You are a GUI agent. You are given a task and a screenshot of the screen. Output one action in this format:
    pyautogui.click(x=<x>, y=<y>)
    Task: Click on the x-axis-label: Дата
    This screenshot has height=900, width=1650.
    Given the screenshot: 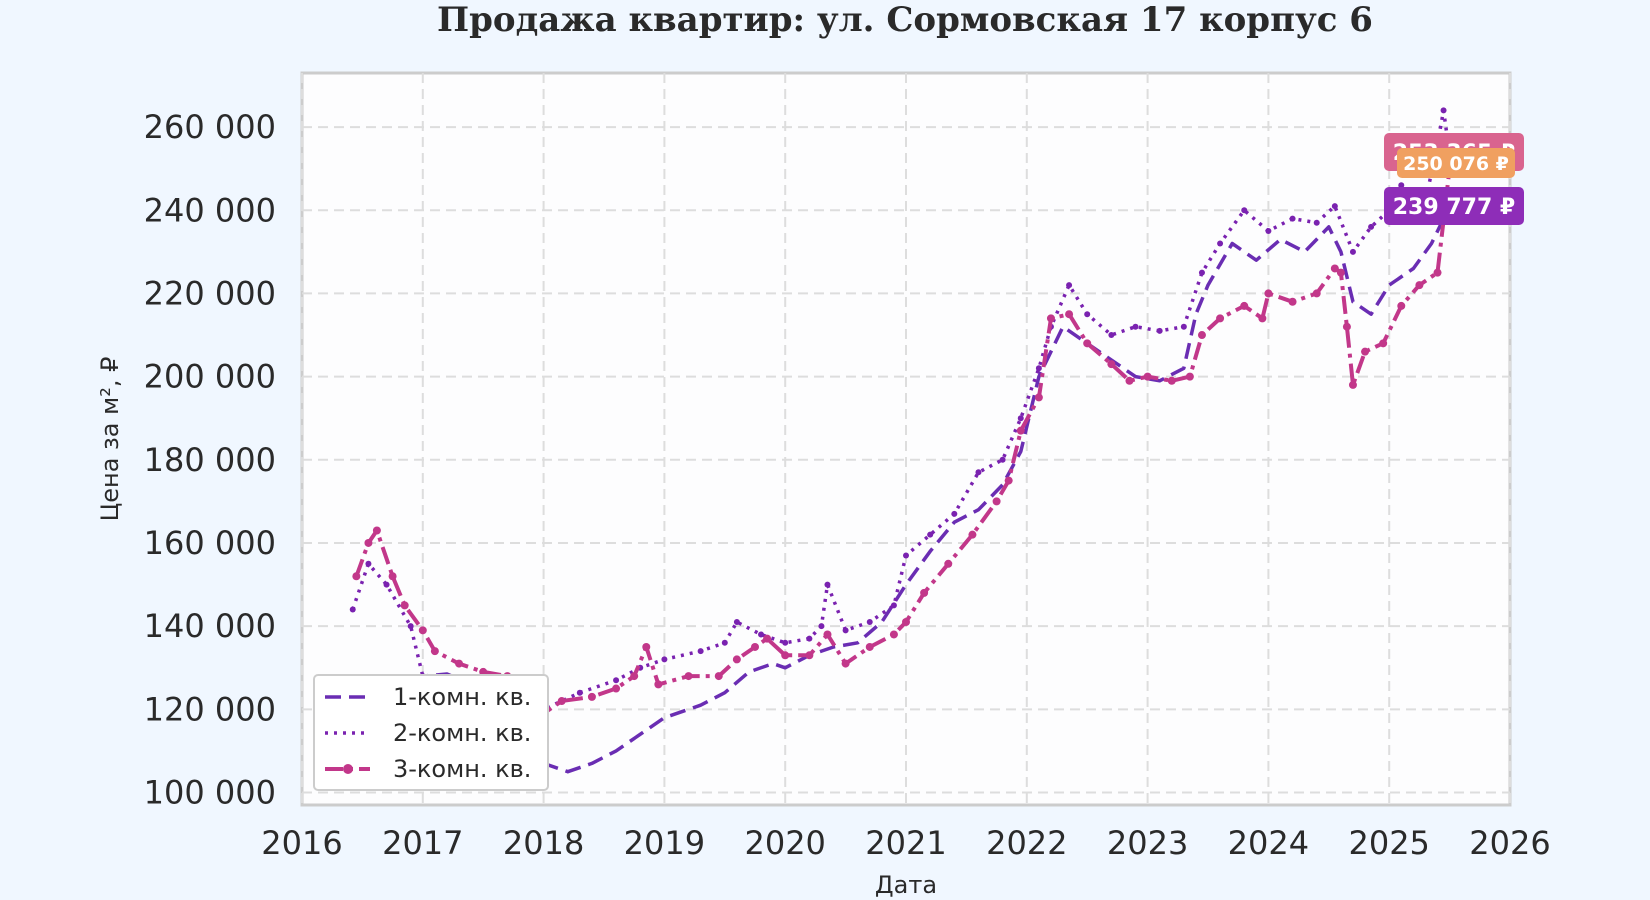 What is the action you would take?
    pyautogui.click(x=906, y=885)
    